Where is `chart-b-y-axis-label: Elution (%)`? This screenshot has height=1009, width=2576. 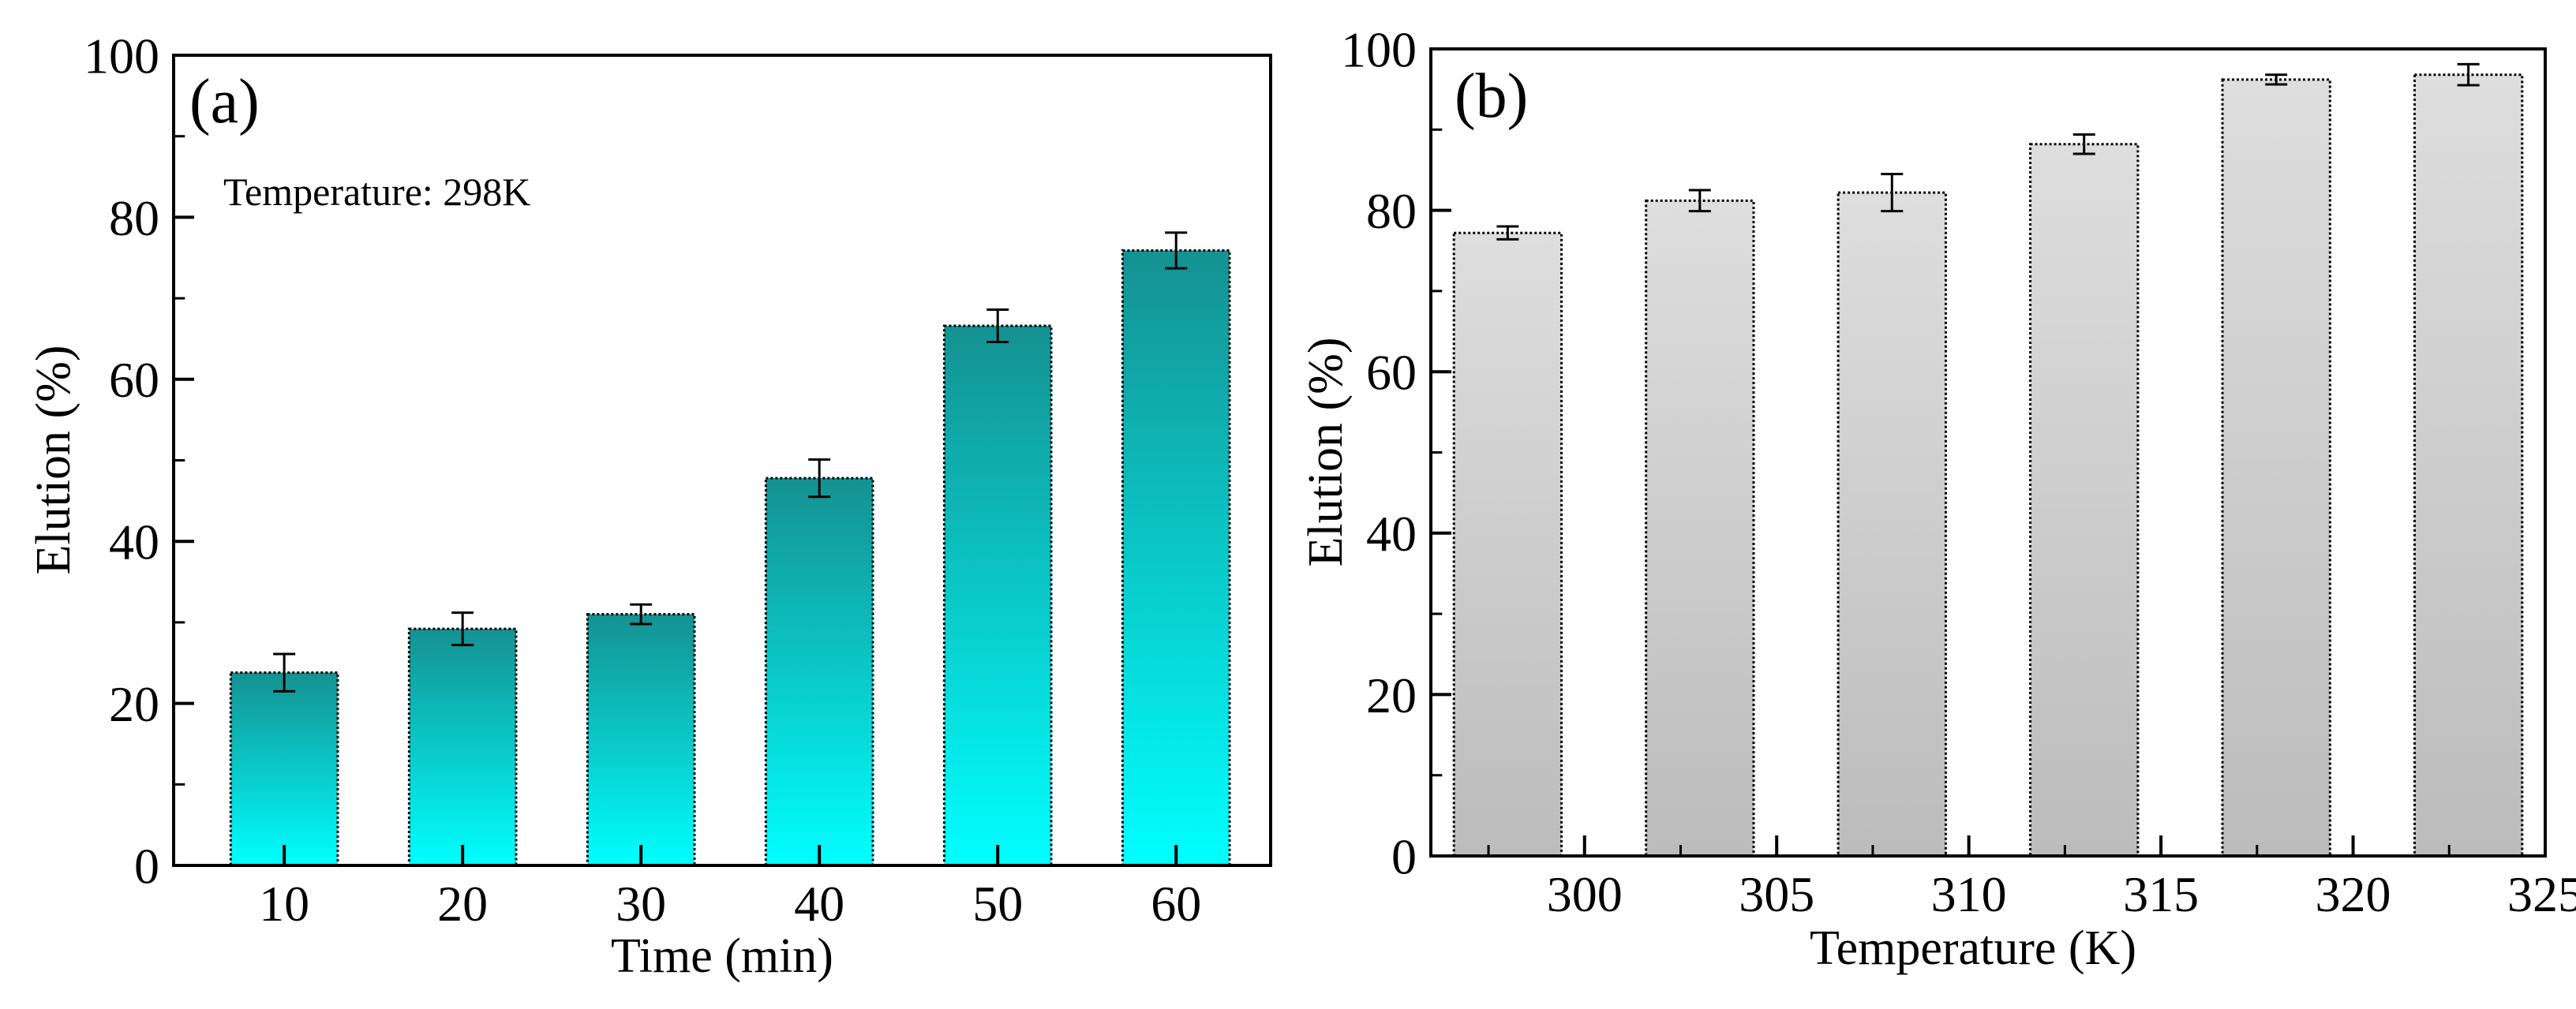
chart-b-y-axis-label: Elution (%) is located at coordinates (1326, 453).